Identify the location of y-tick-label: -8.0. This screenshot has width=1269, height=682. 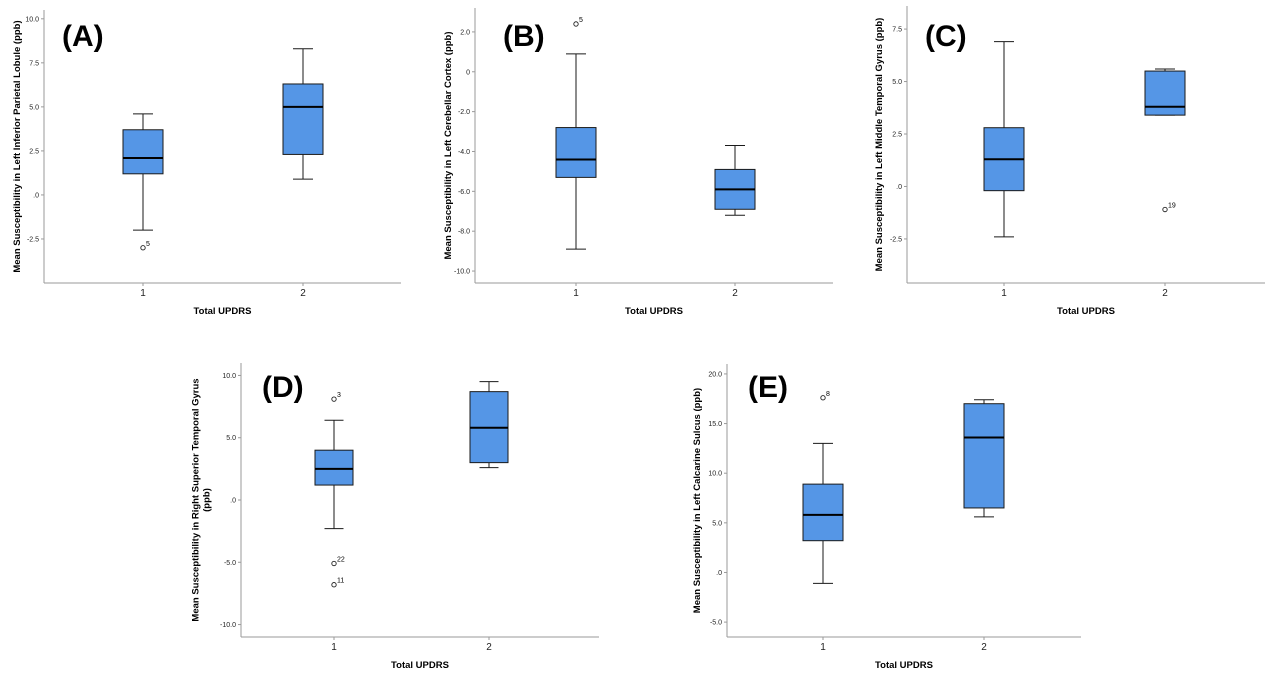
(464, 232).